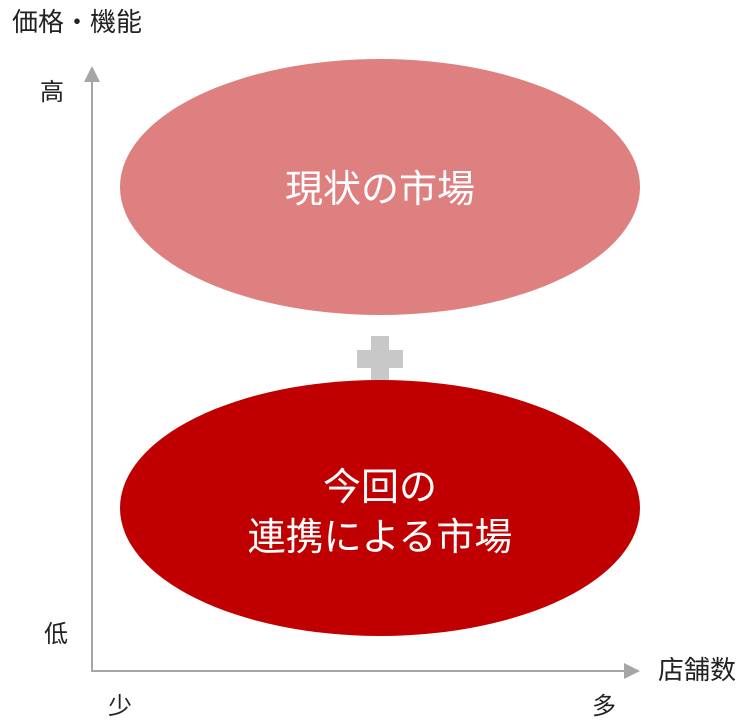  Describe the element at coordinates (380, 512) in the screenshot. I see `collaboration-market-label: 今回の 連携による市場` at that location.